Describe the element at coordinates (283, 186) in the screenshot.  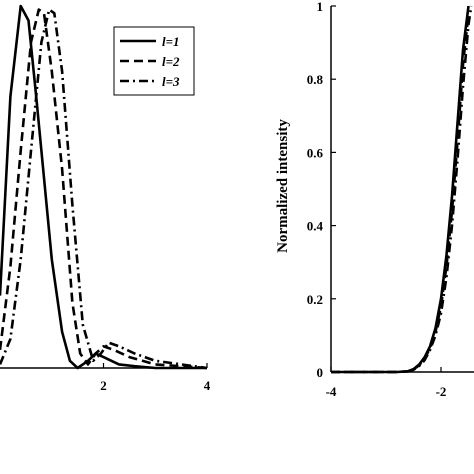
I see `right-y-axis-label: Normalized intensity` at that location.